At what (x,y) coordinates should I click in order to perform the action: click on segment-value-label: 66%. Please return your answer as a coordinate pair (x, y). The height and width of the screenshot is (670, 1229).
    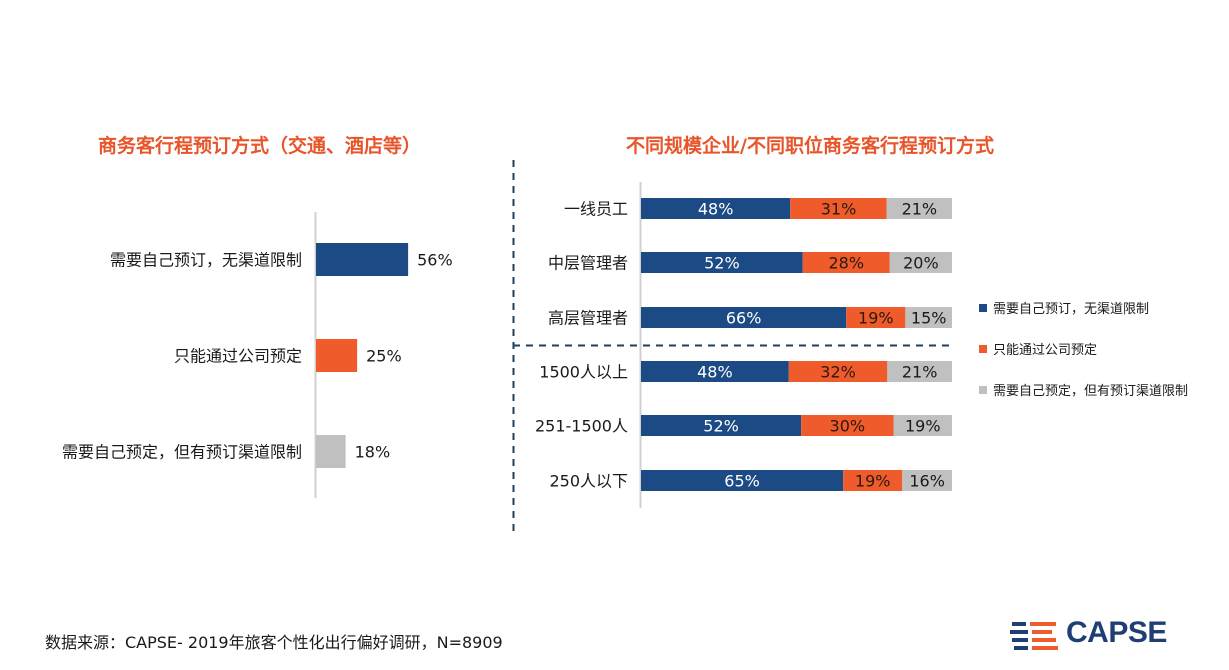
    Looking at the image, I should click on (744, 318).